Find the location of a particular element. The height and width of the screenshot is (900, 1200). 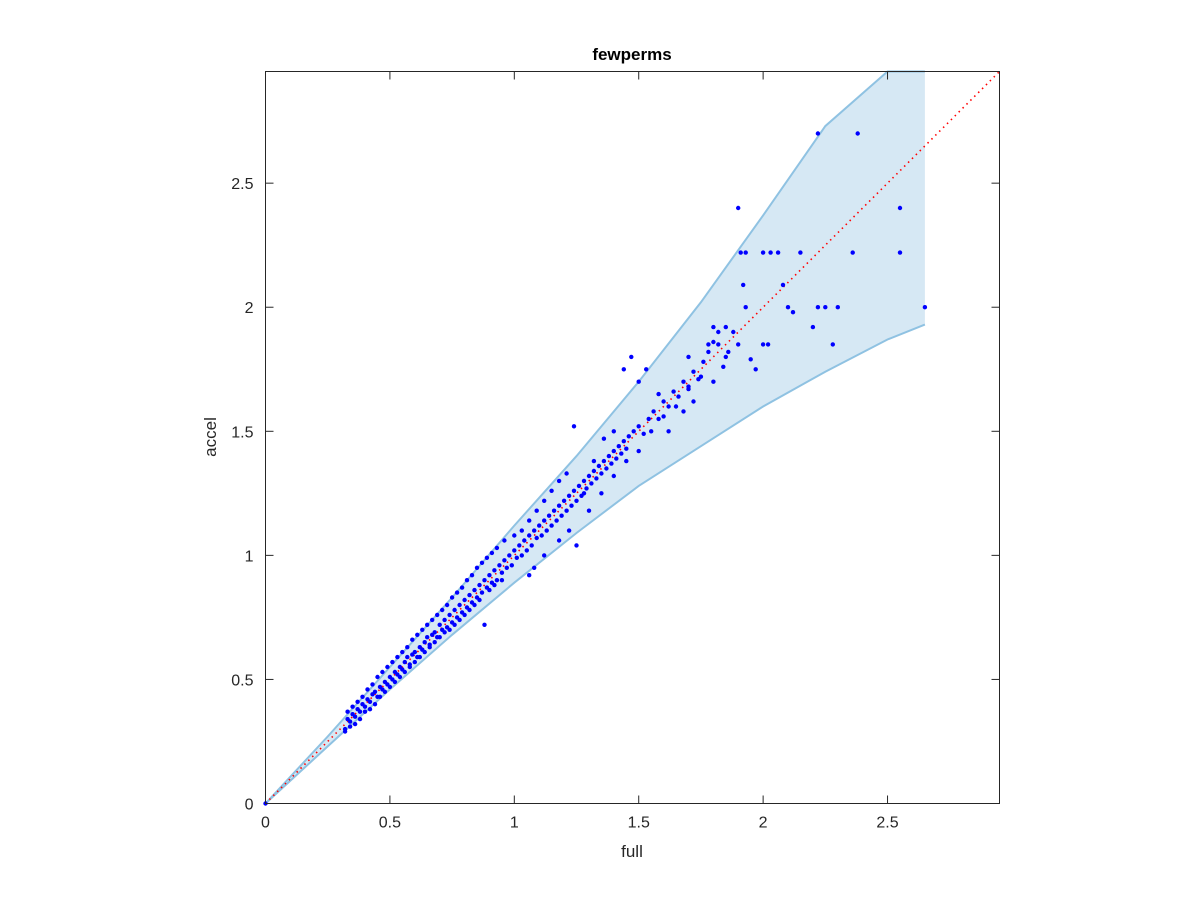

x-tick-label: 0 is located at coordinates (265, 823).